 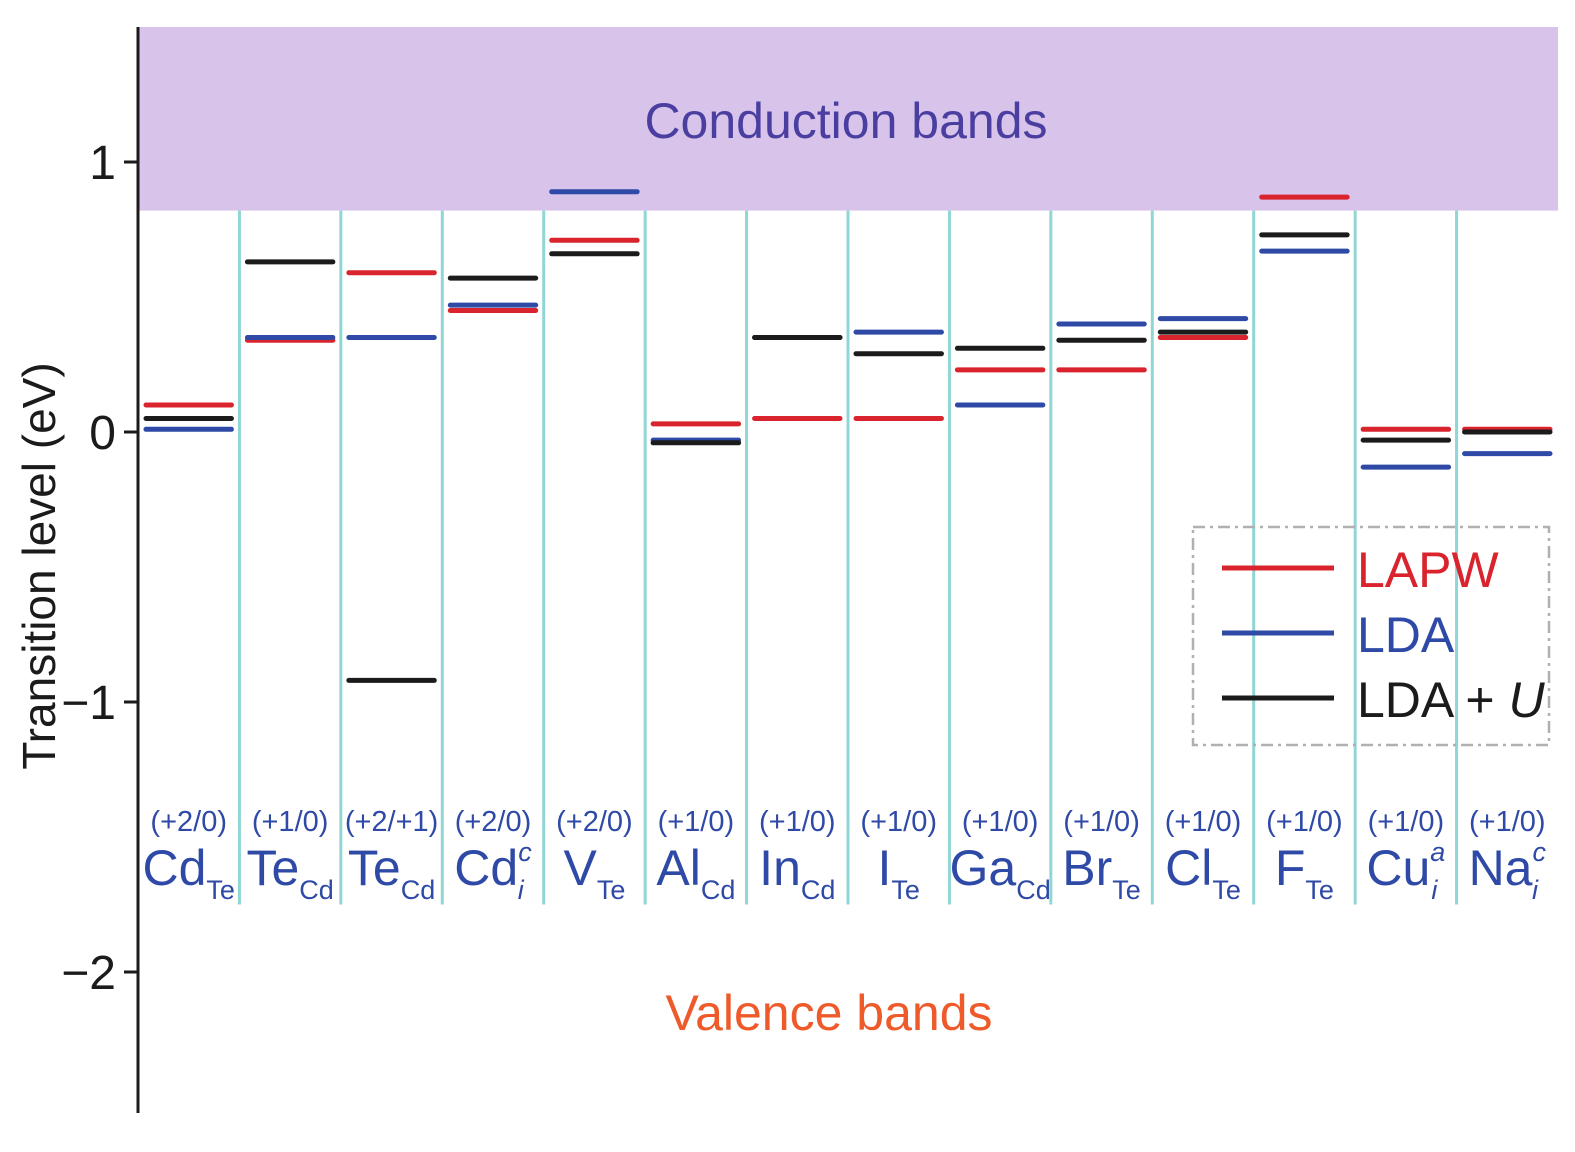 What do you see at coordinates (102, 163) in the screenshot?
I see `y-tick-label: 1` at bounding box center [102, 163].